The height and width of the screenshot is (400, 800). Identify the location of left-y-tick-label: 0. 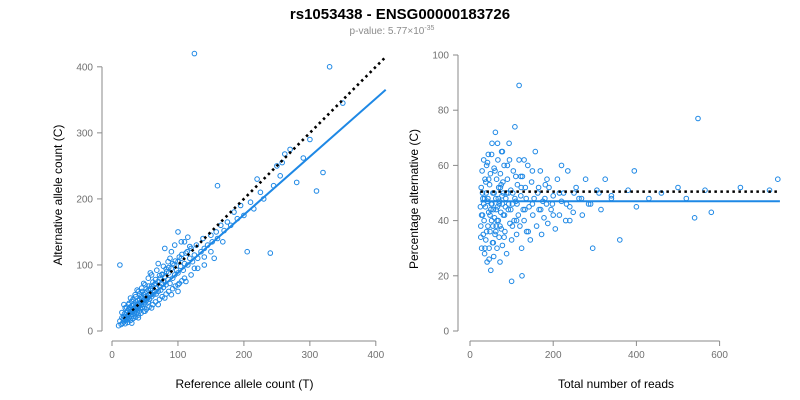
(90, 332).